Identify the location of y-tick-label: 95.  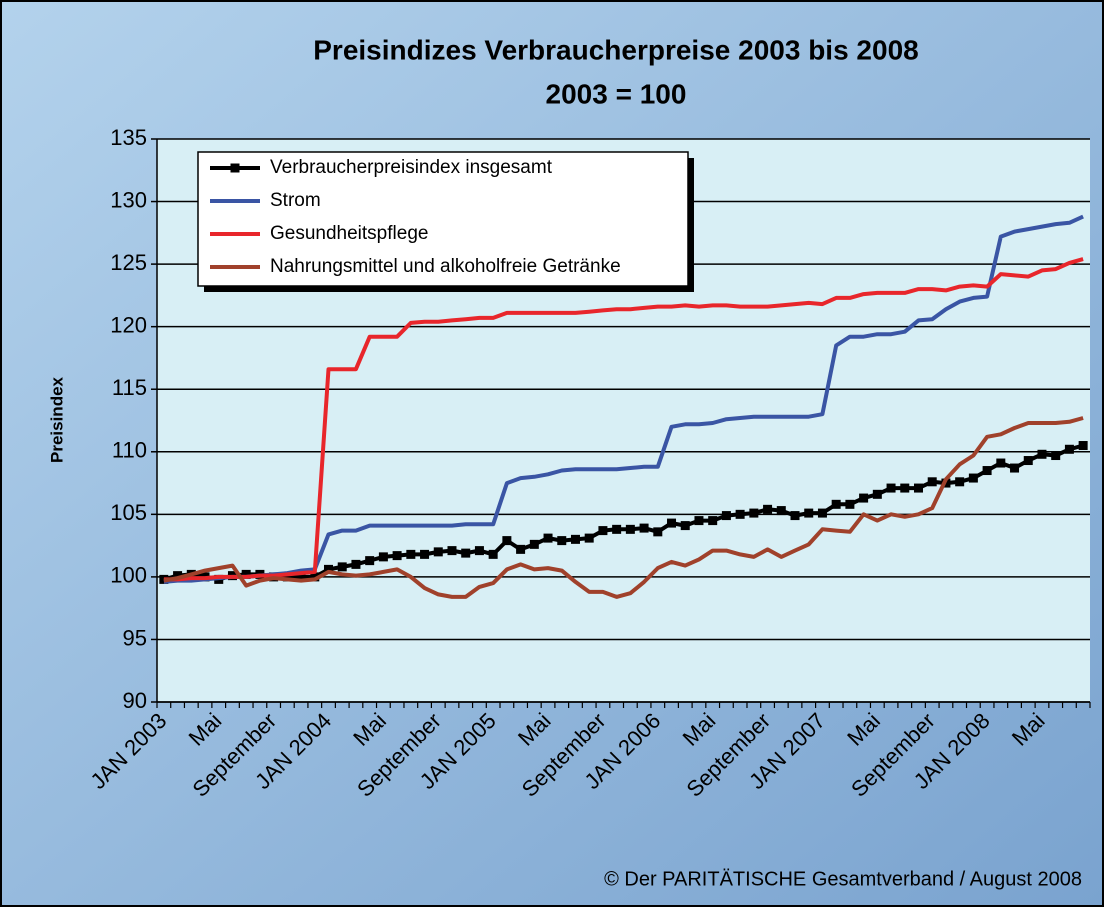
(135, 637).